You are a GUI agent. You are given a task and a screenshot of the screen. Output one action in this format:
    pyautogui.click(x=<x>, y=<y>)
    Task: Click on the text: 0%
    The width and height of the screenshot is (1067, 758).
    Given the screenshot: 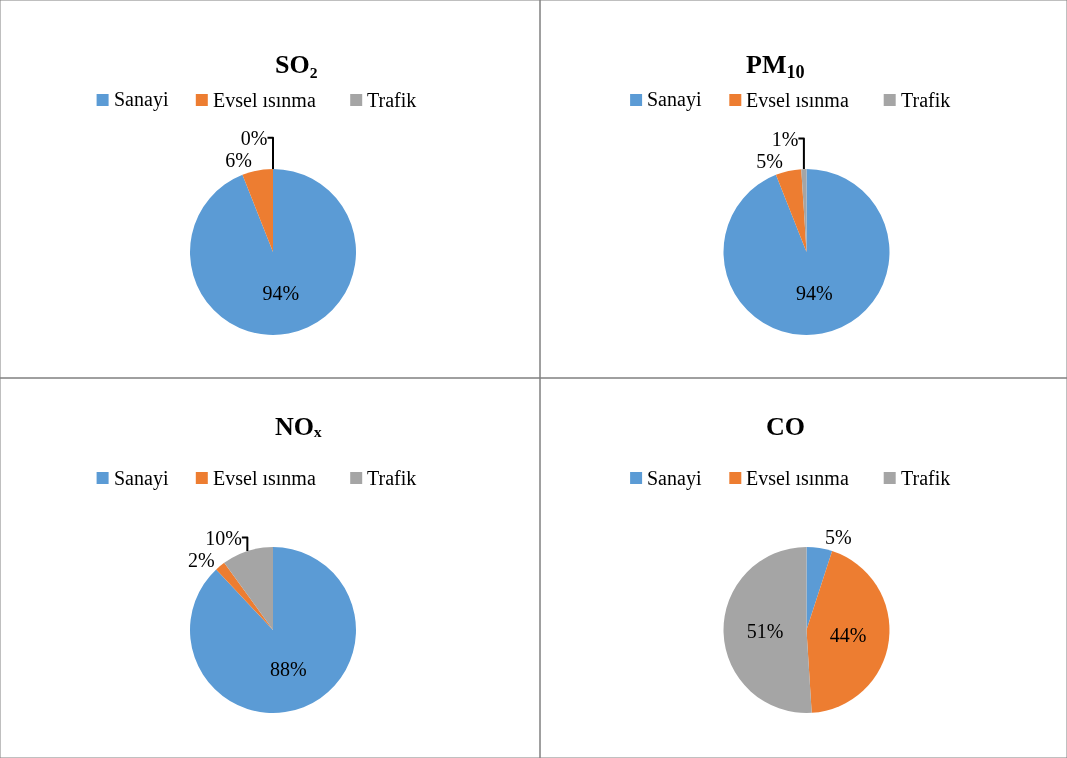 What is the action you would take?
    pyautogui.click(x=254, y=137)
    